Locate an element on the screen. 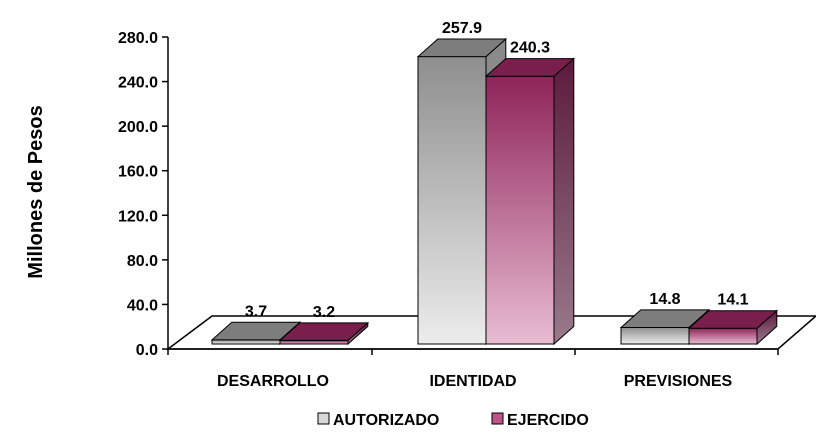 The height and width of the screenshot is (432, 816). data-label: 14.1 is located at coordinates (732, 300).